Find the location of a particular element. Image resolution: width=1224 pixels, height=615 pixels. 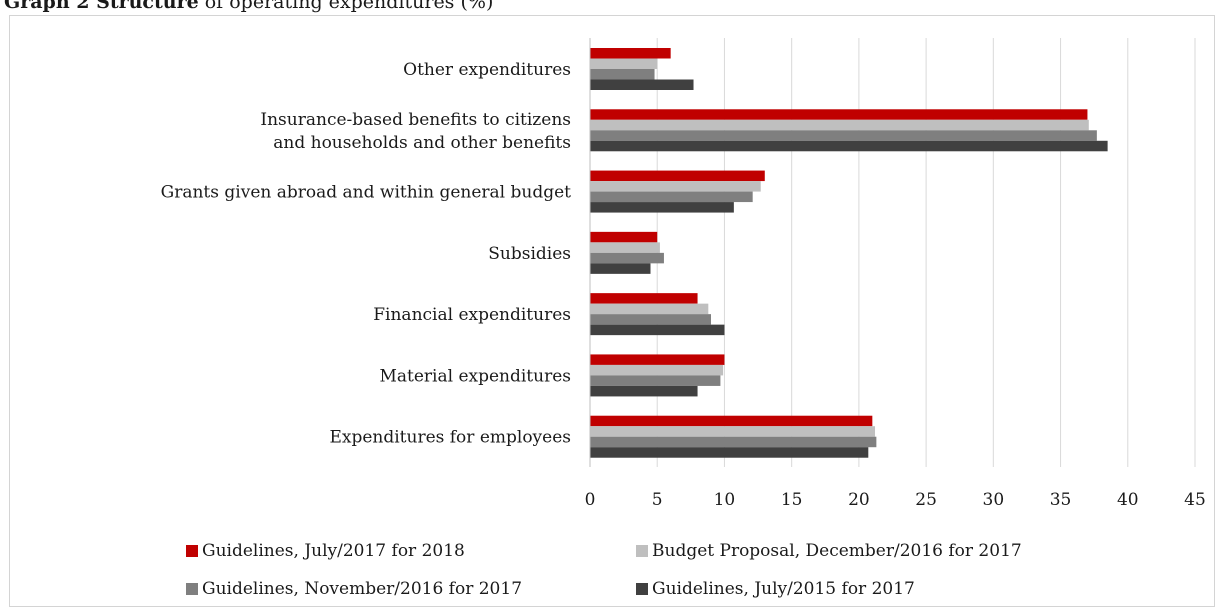

legend-item: Guidelines, July/2017 for 2018 is located at coordinates (325, 551).